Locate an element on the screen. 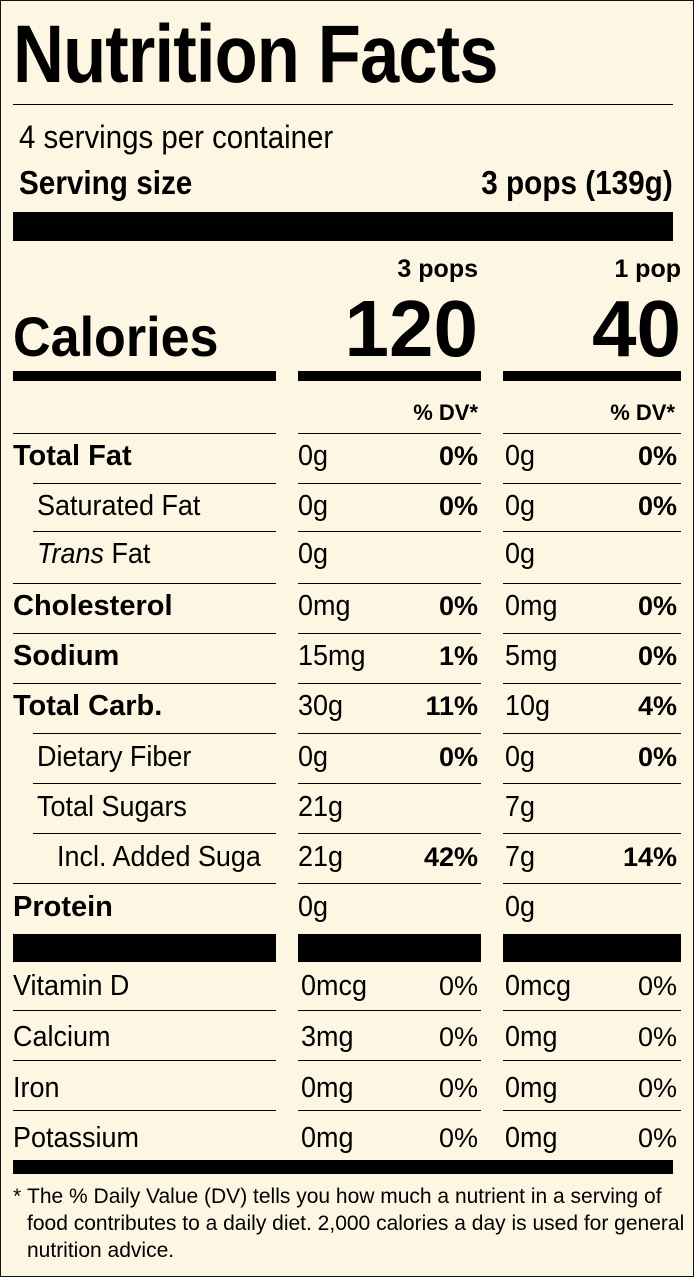 This screenshot has width=694, height=1277. nutrient-name: Trans Fat is located at coordinates (93, 554).